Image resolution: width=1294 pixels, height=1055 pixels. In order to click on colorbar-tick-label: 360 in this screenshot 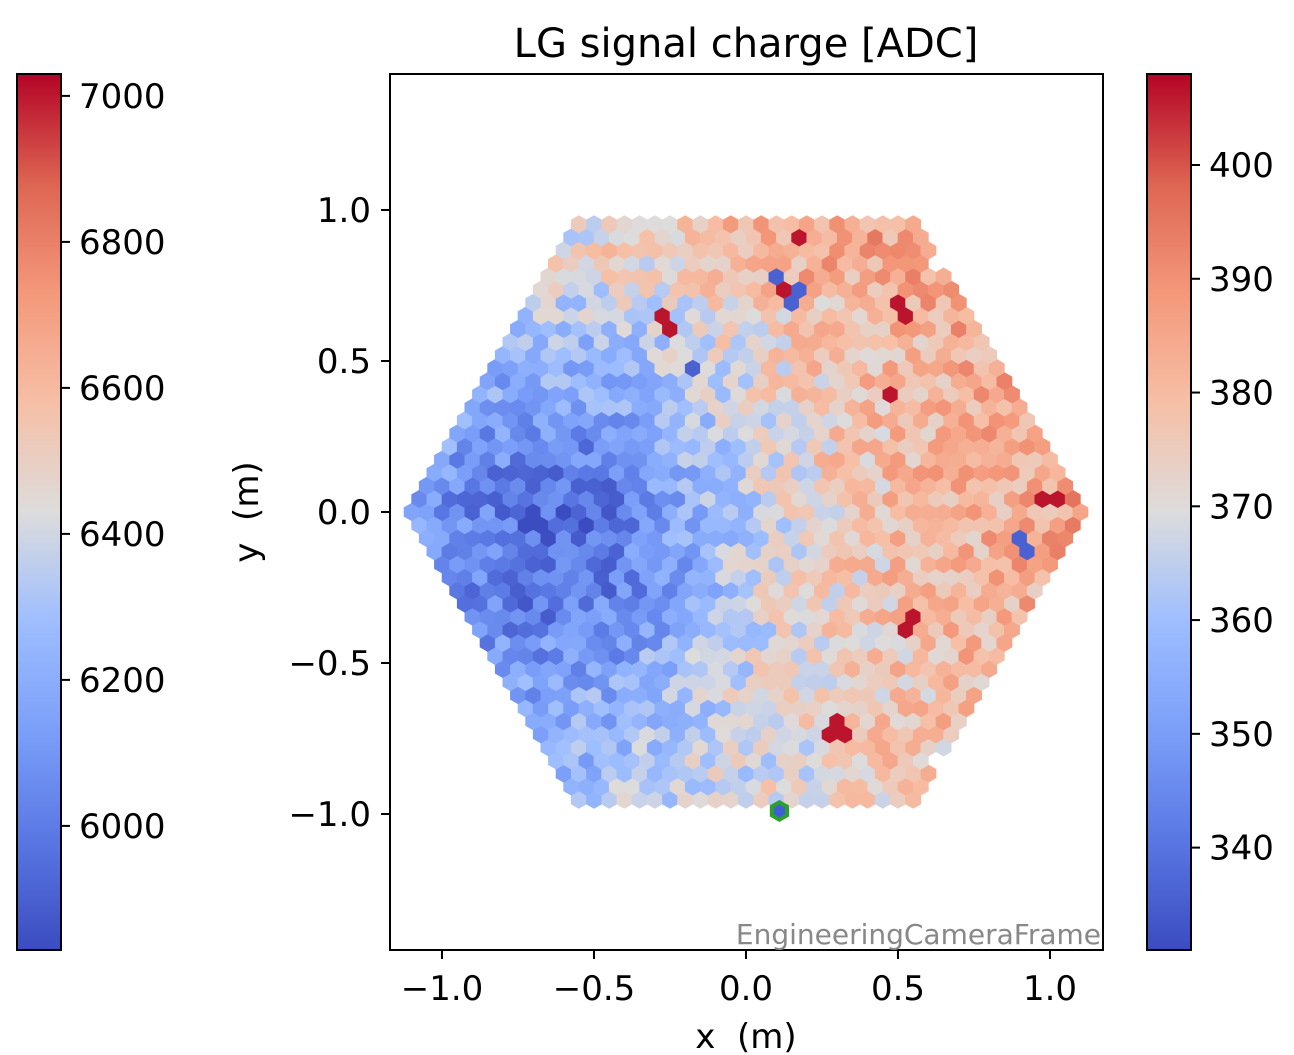, I will do `click(1241, 621)`.